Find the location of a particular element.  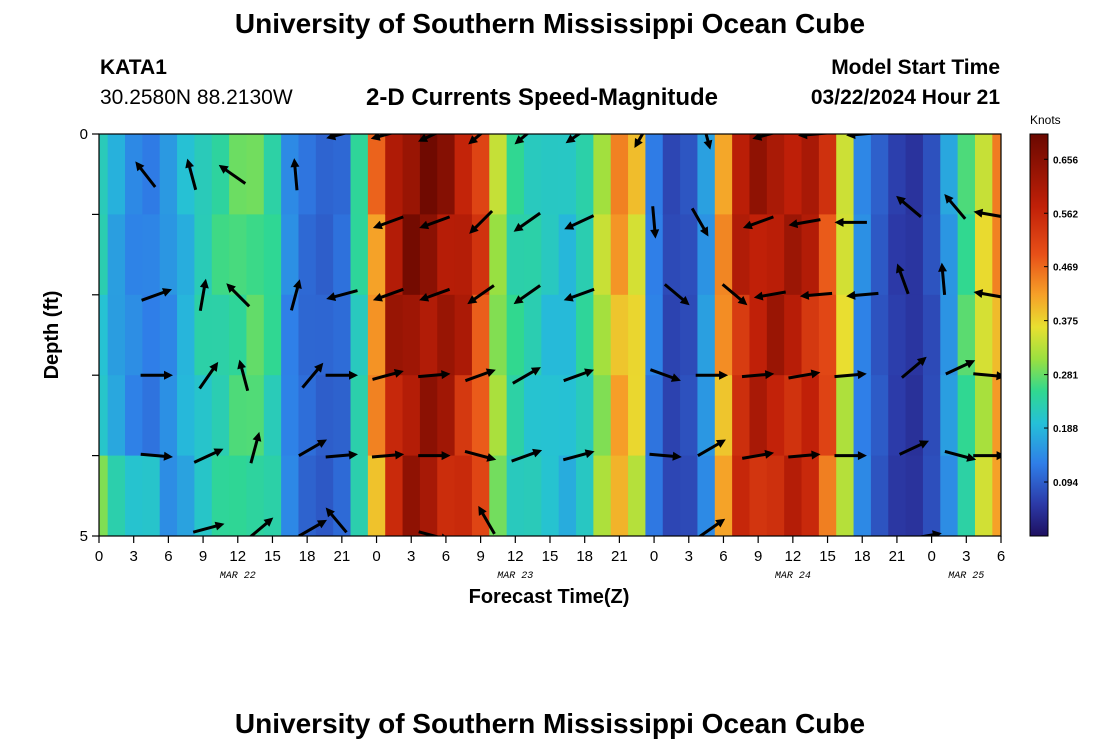

station-location: 30.2580N 88.2130W is located at coordinates (196, 97).